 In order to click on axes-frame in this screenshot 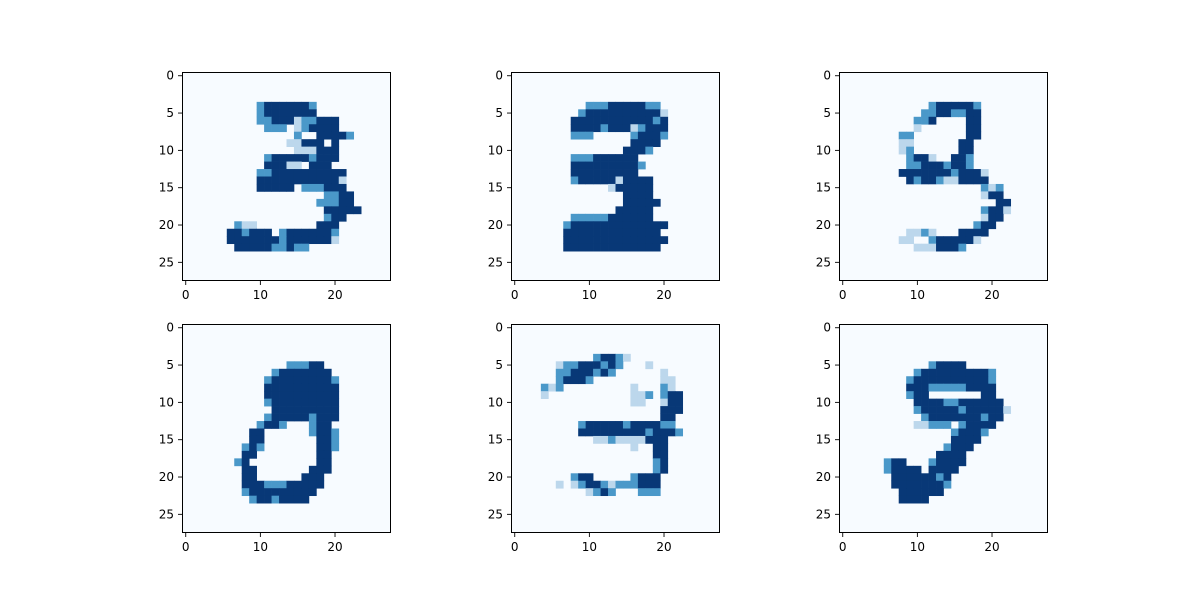, I will do `click(943, 176)`.